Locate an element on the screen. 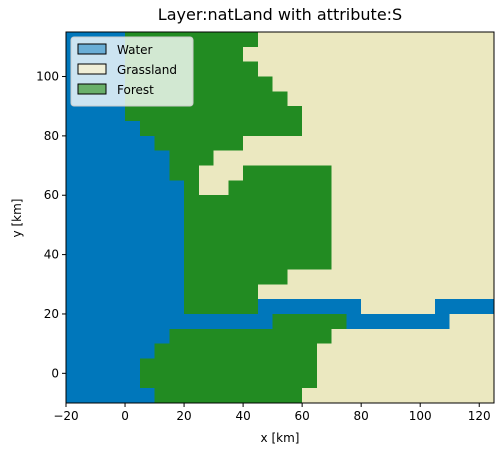 The width and height of the screenshot is (504, 456). cell-grassland-r16-s2 is located at coordinates (413, 336).